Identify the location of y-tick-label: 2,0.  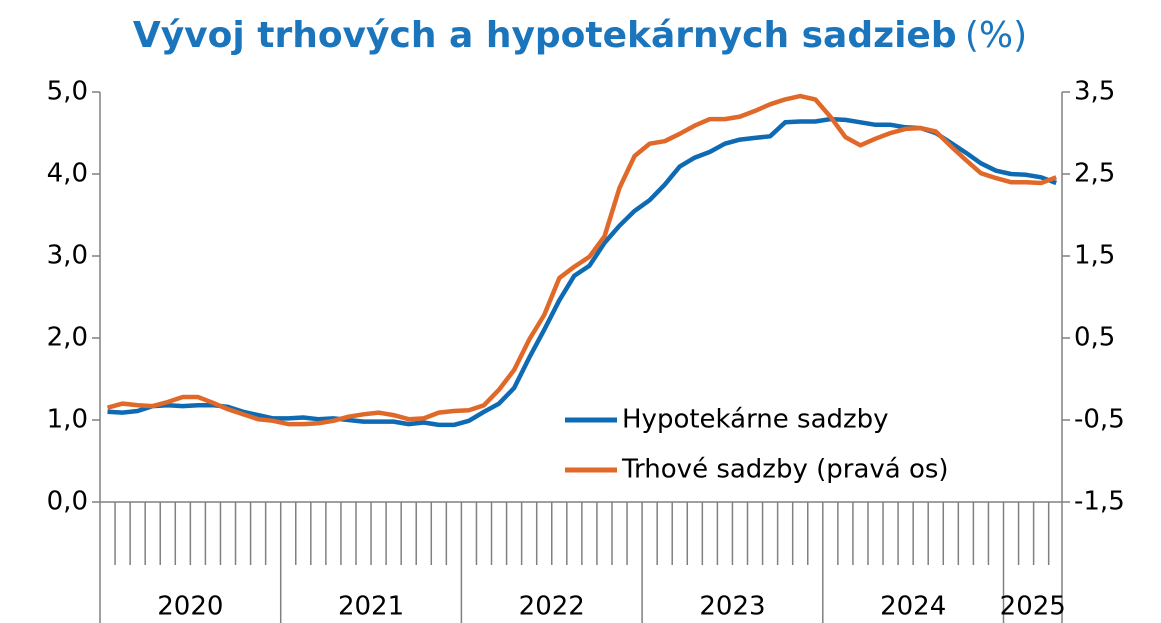
(67, 338).